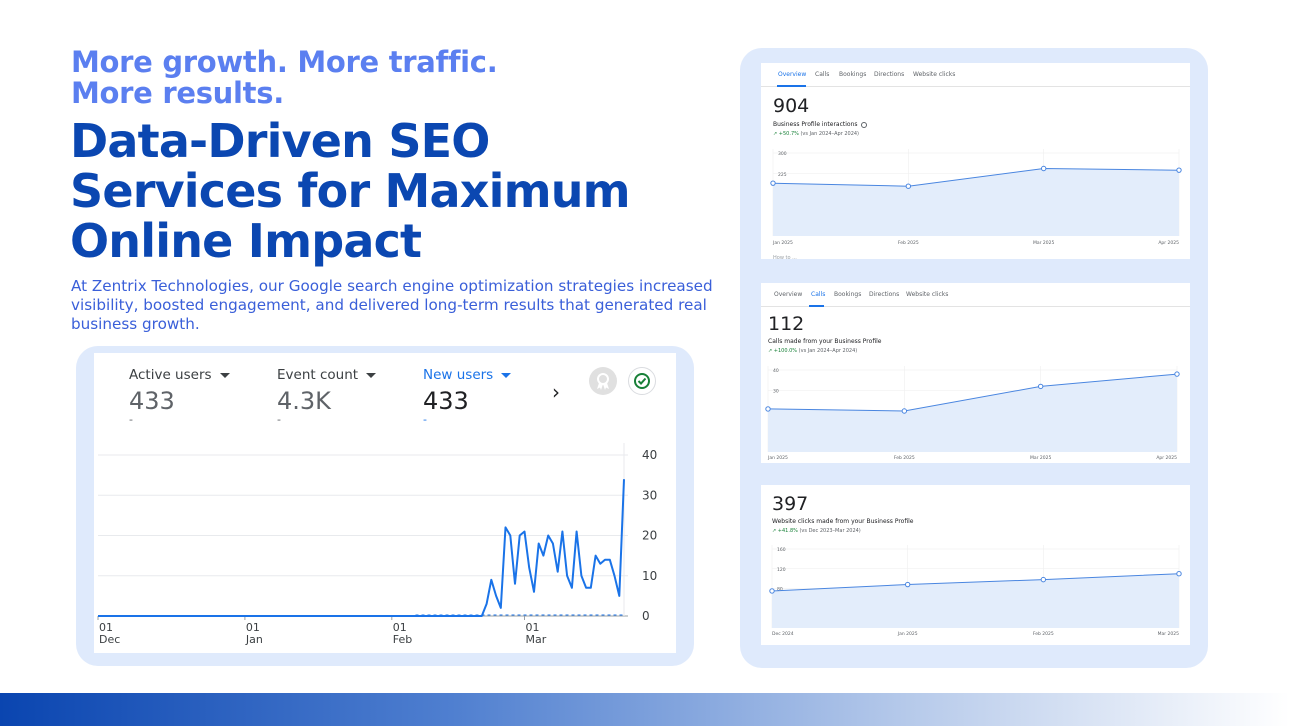  I want to click on check-circle-icon, so click(642, 381).